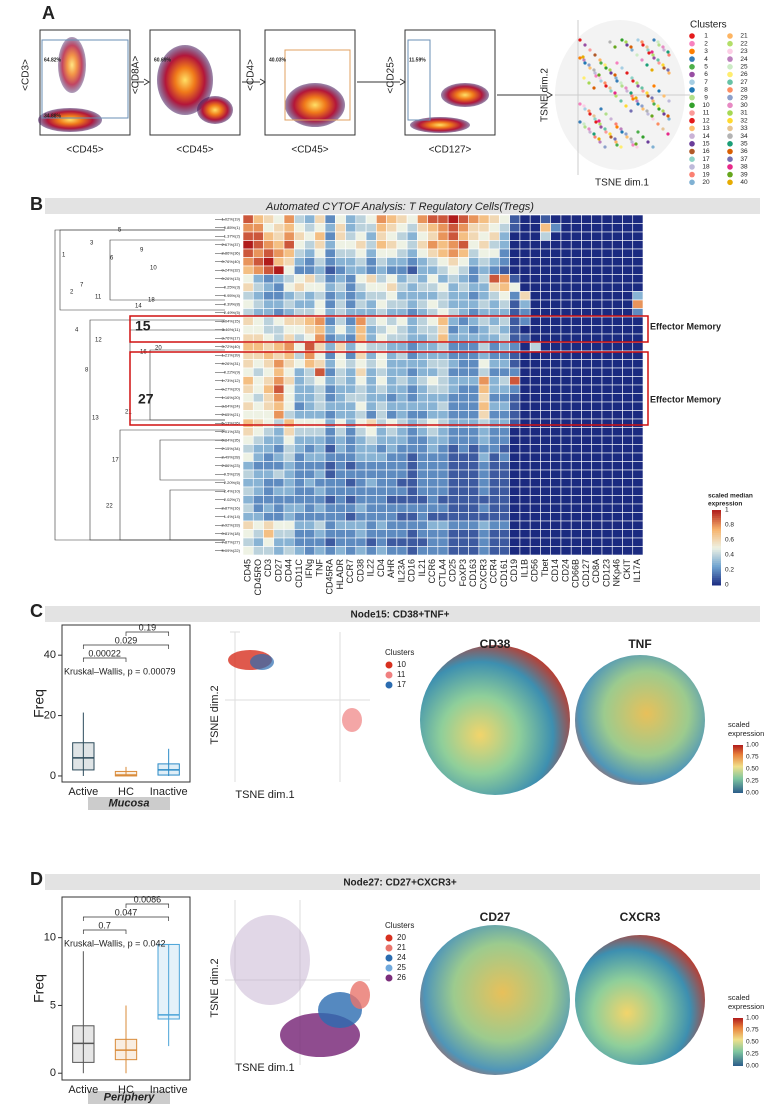 The width and height of the screenshot is (768, 1111). Describe the element at coordinates (309, 150) in the screenshot. I see `axis-label: <CD45>` at that location.